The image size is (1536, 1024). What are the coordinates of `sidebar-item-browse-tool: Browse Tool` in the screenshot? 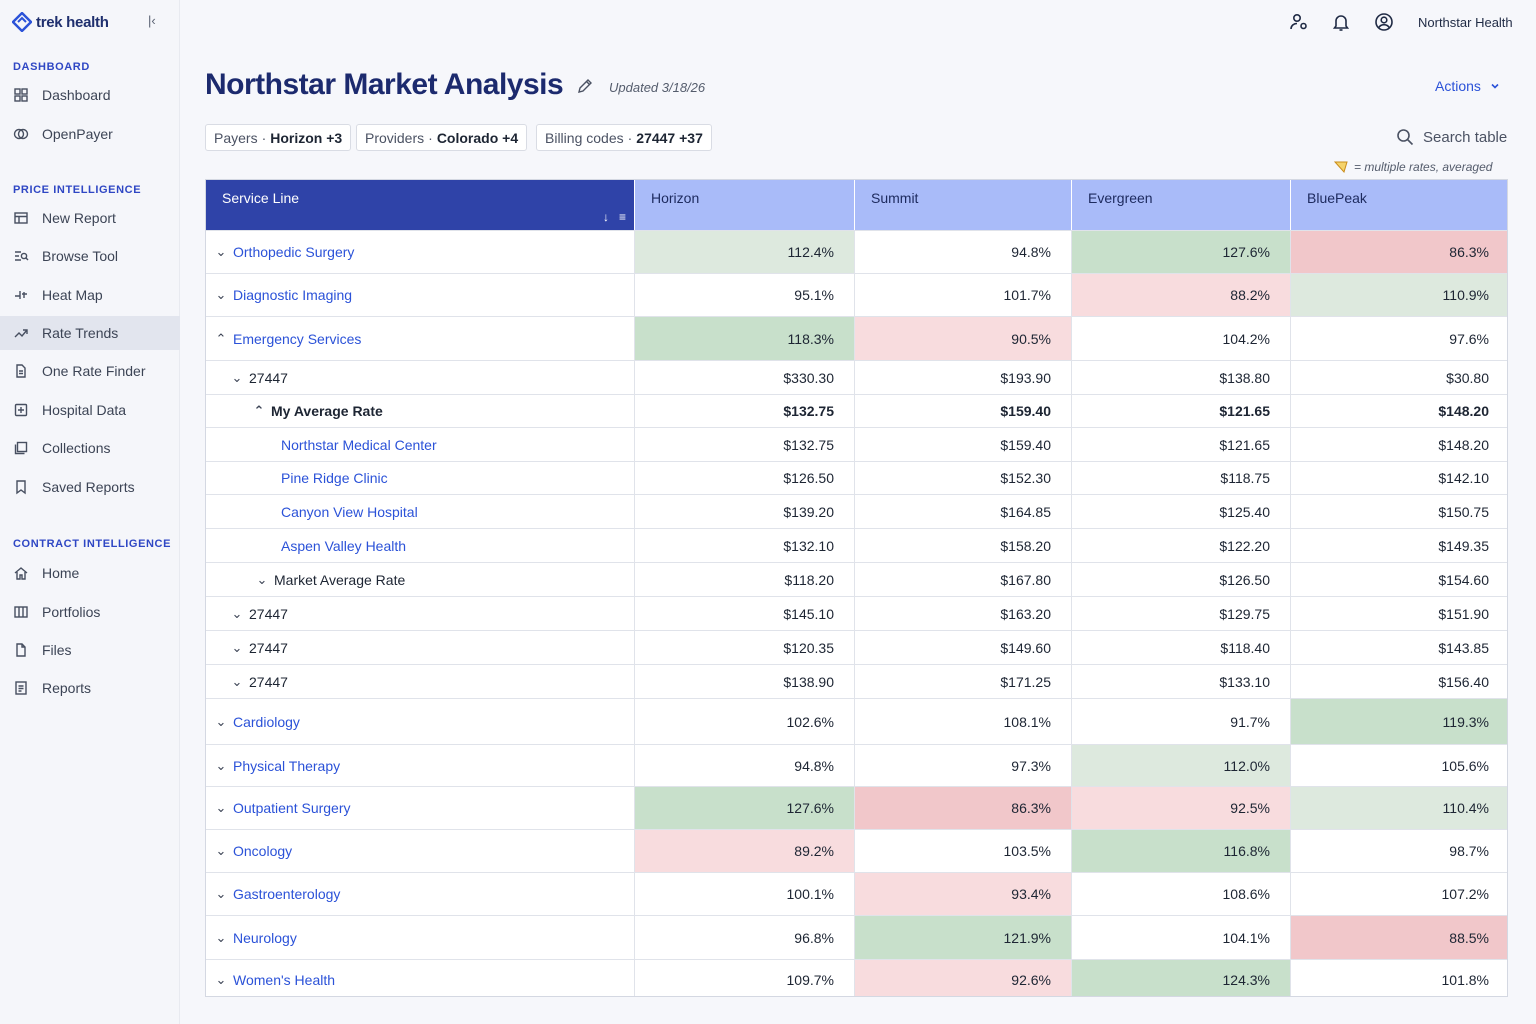 It's located at (90, 256).